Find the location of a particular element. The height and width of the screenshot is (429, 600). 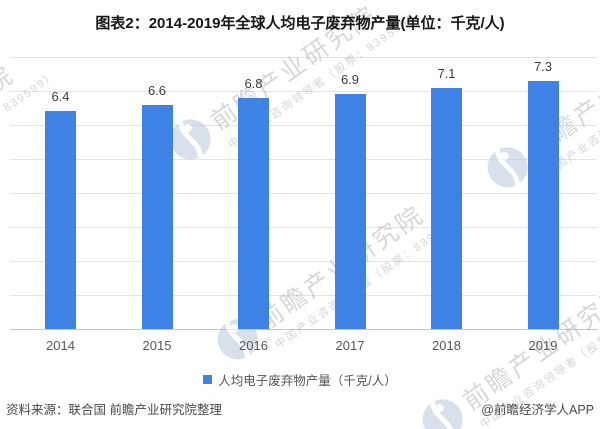

x-axis-label: 2018 is located at coordinates (446, 345).